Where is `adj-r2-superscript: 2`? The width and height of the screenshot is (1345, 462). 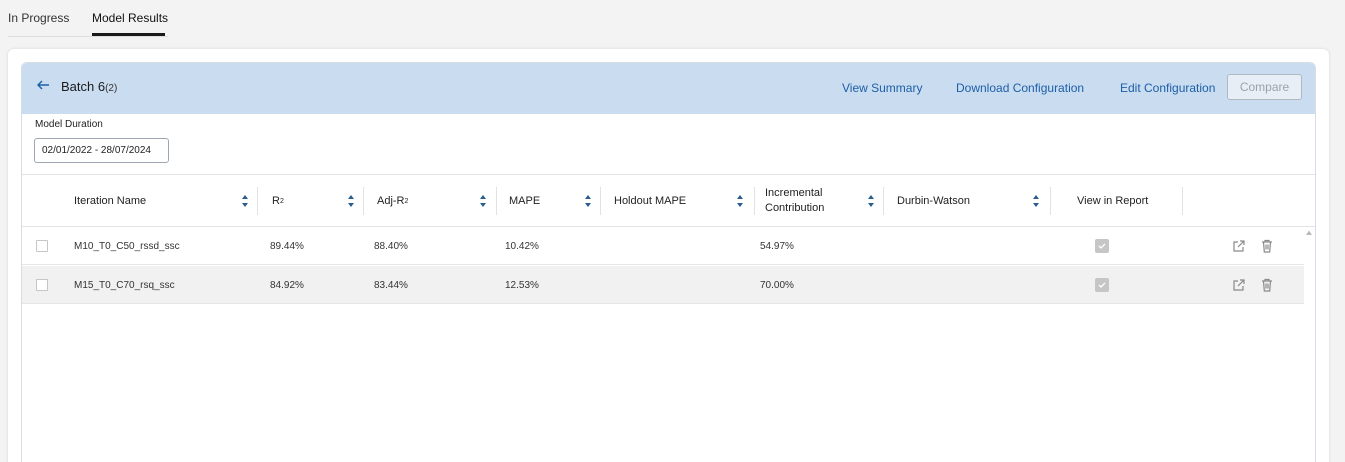
adj-r2-superscript: 2 is located at coordinates (406, 201).